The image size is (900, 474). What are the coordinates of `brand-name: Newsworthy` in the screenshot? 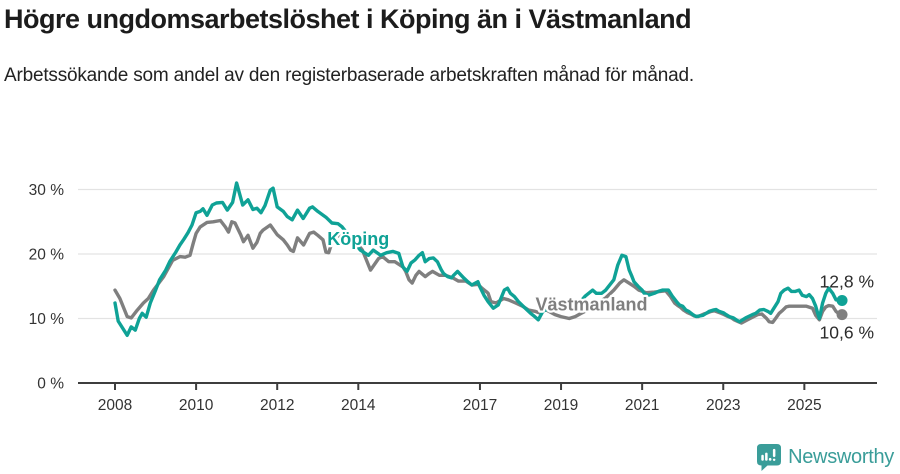 It's located at (841, 457).